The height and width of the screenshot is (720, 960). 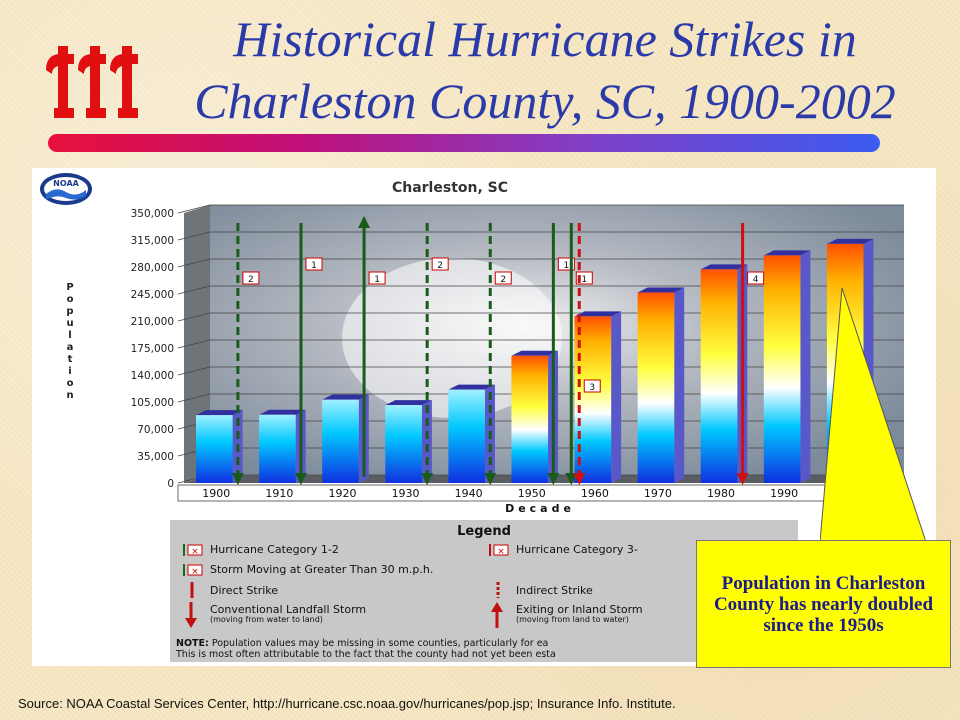 What do you see at coordinates (70, 347) in the screenshot?
I see `y-axis-label-char: a` at bounding box center [70, 347].